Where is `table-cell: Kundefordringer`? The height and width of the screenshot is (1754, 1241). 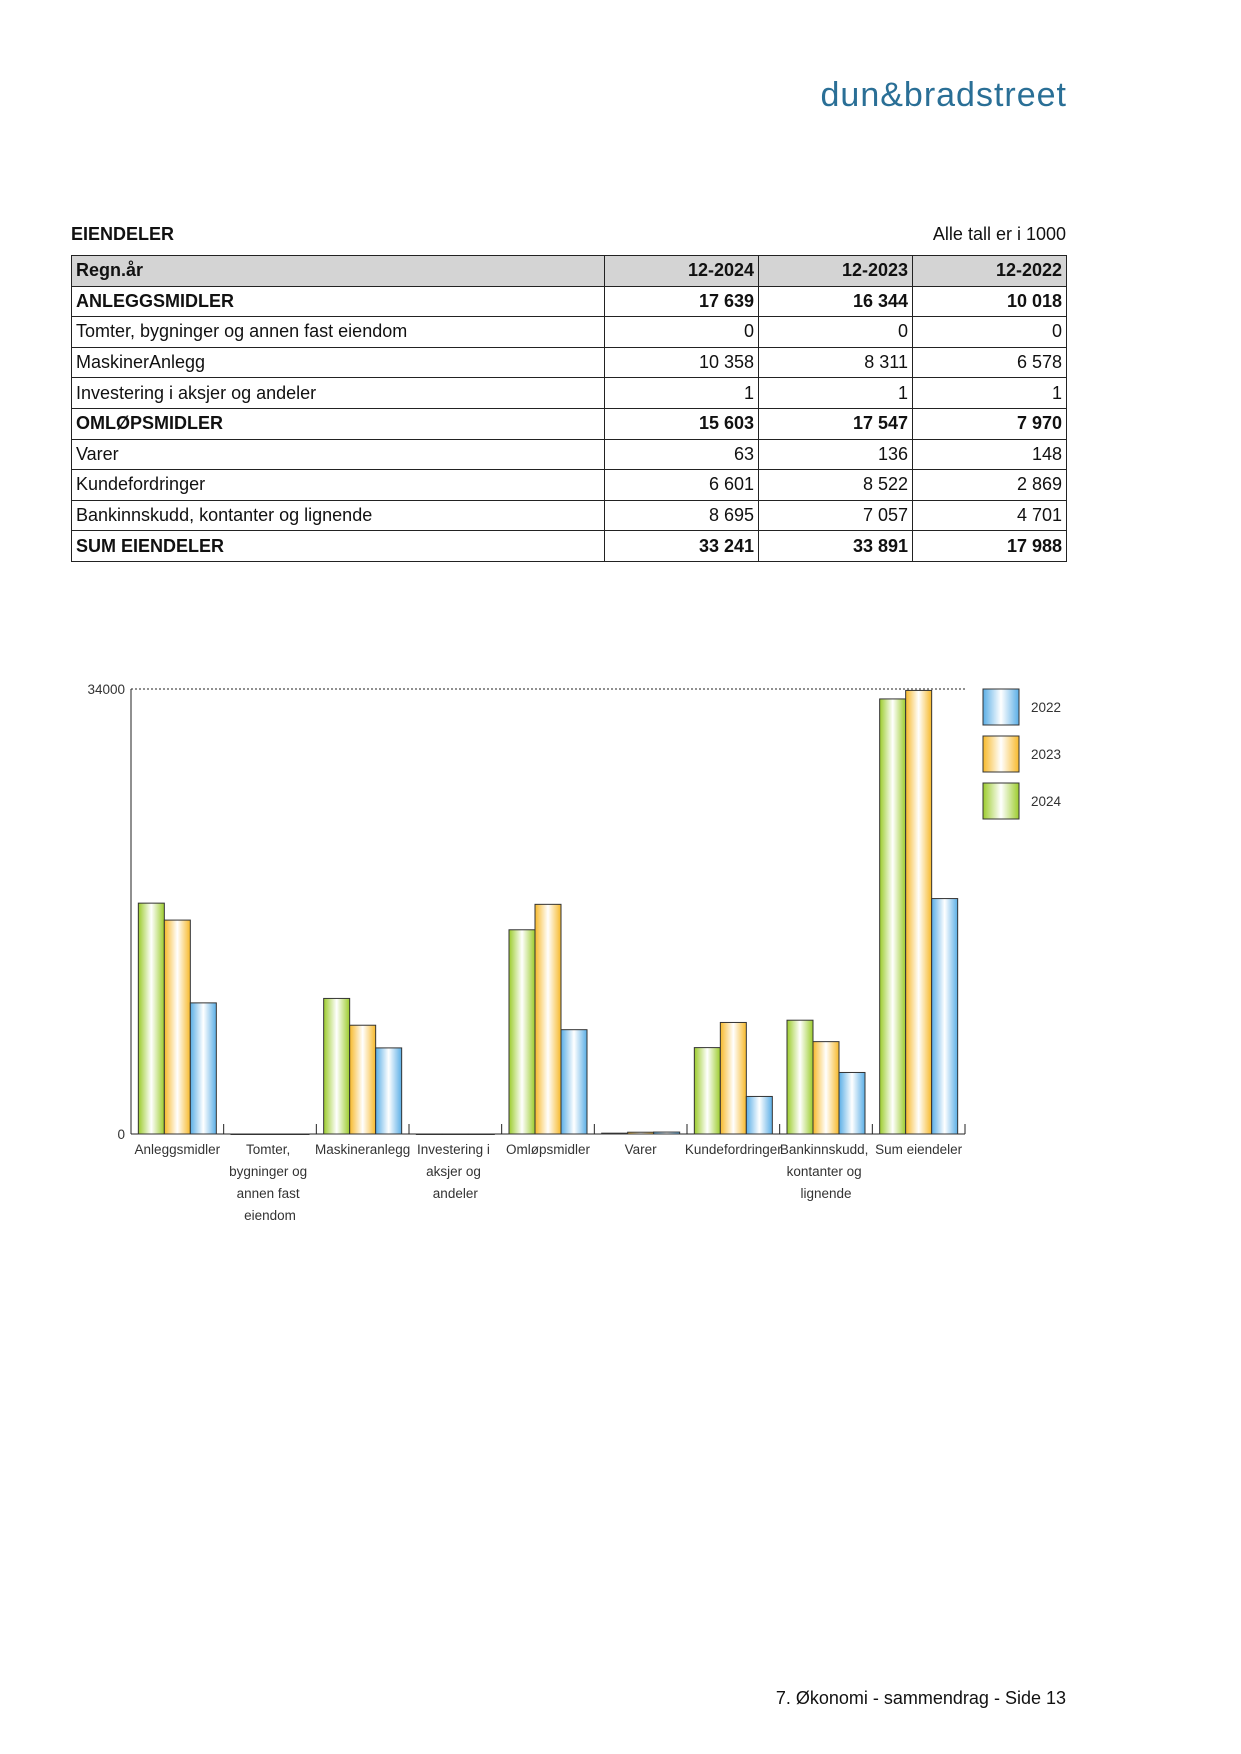
table-cell: Kundefordringer is located at coordinates (338, 485).